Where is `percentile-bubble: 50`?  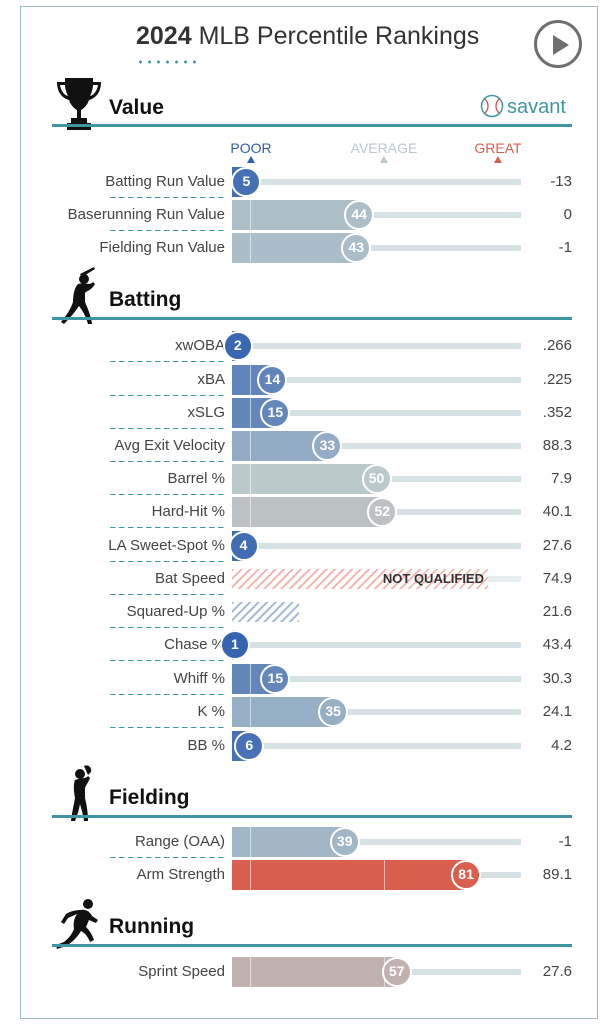 percentile-bubble: 50 is located at coordinates (376, 479).